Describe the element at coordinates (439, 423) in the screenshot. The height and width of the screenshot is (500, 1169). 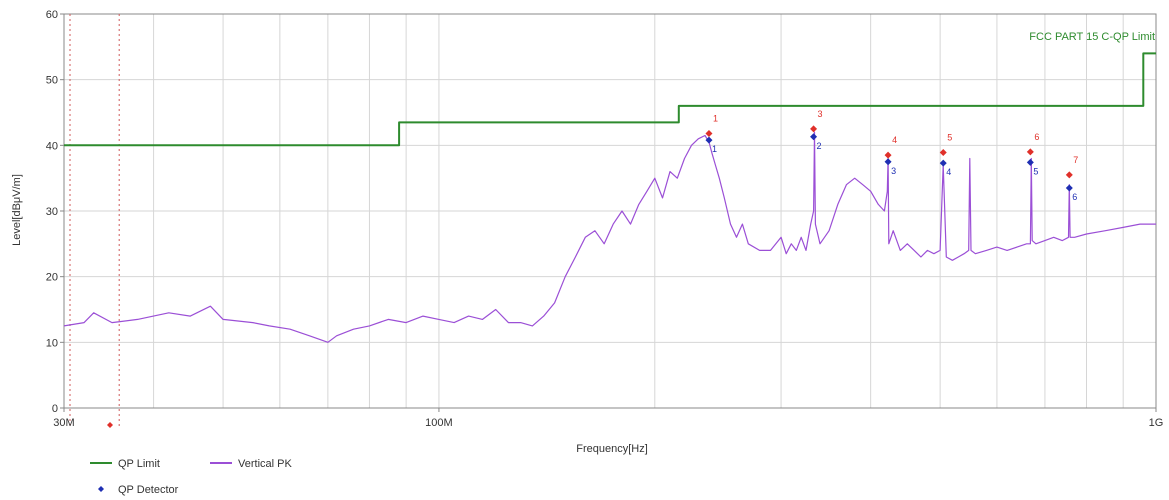
I see `x-tick-label: 100M` at that location.